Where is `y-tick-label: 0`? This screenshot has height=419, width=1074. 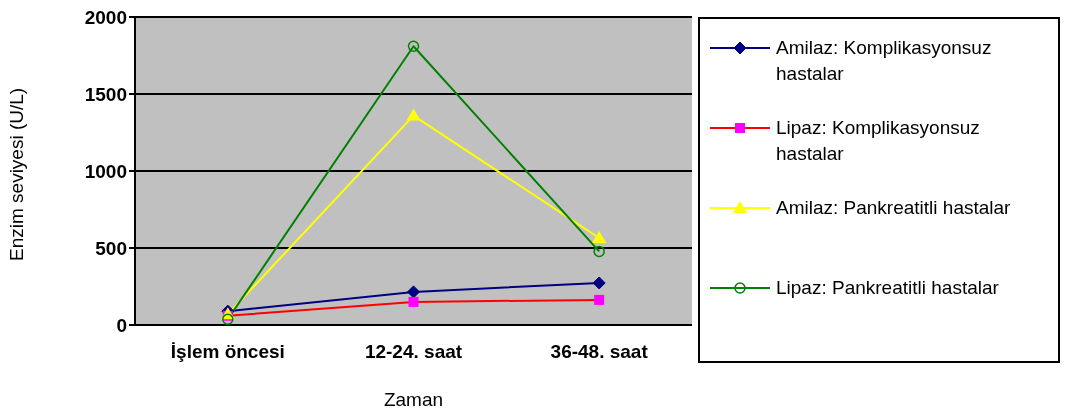 y-tick-label: 0 is located at coordinates (121, 325).